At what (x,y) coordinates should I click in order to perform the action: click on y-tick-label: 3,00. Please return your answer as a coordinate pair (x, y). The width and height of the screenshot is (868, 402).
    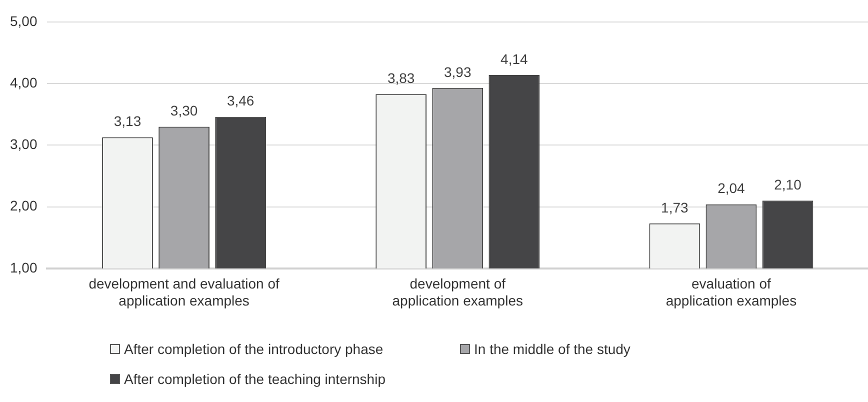
    Looking at the image, I should click on (24, 144).